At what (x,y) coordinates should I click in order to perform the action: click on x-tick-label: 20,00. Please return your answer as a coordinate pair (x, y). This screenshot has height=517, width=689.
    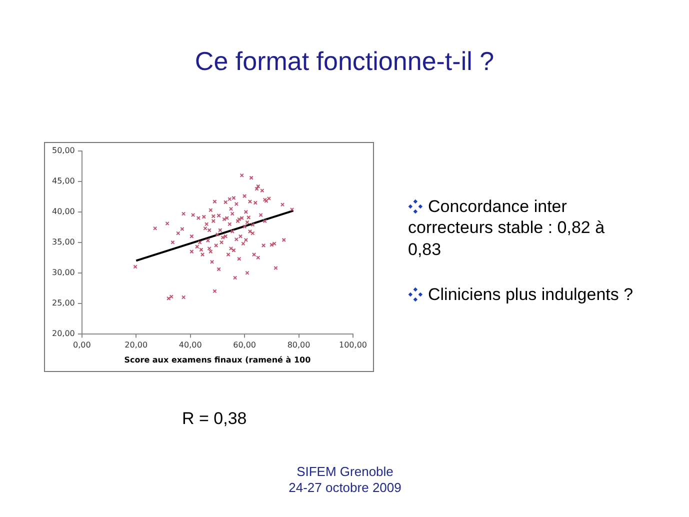
    Looking at the image, I should click on (136, 345).